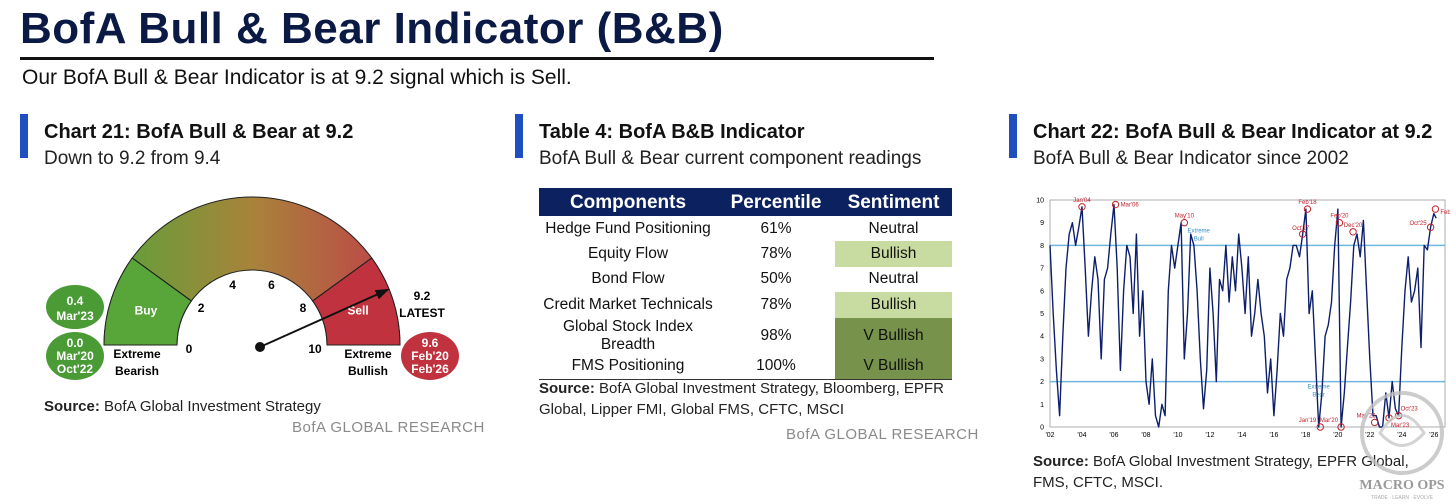 Image resolution: width=1456 pixels, height=504 pixels. Describe the element at coordinates (1040, 315) in the screenshot. I see `y-axis-ticks: 0 1 2 3 4 5 6 7 8 9 10` at that location.